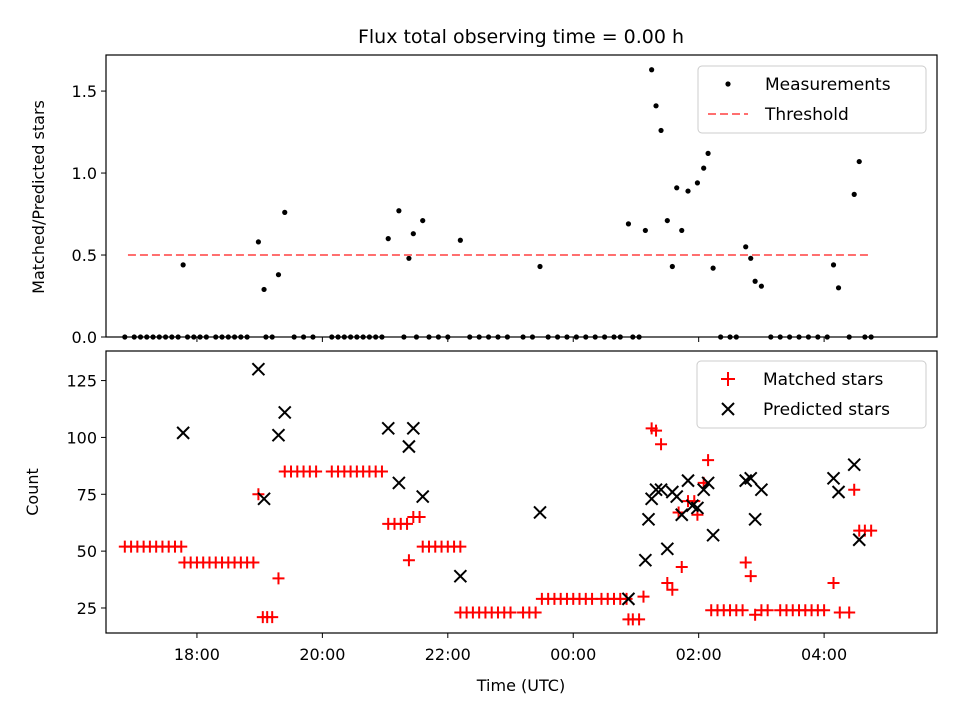 This screenshot has height=720, width=960. I want to click on ratio-y-axis-label: Matched/Predicted stars, so click(38, 197).